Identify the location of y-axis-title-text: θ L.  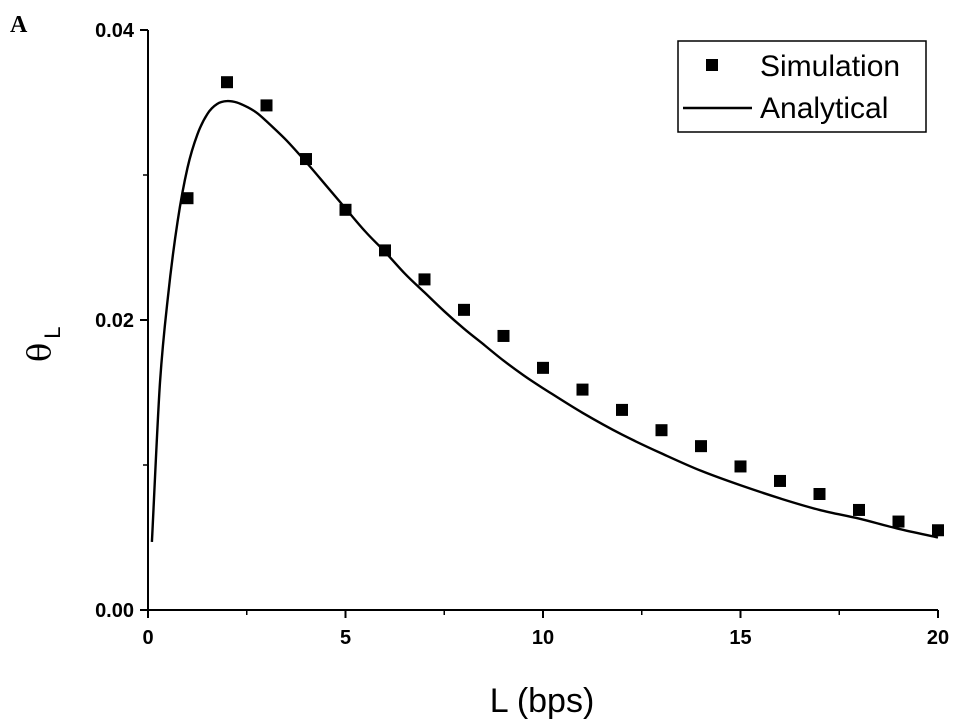
(42, 344).